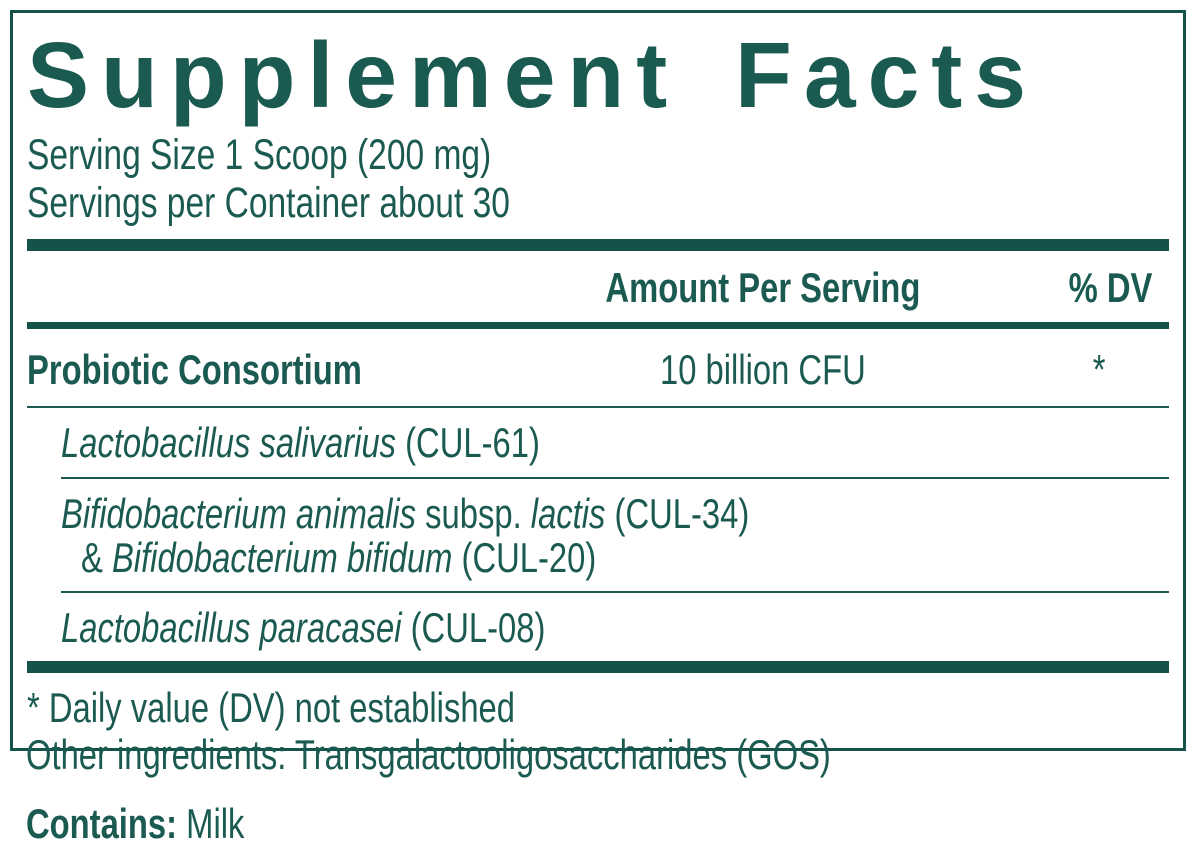  Describe the element at coordinates (532, 75) in the screenshot. I see `panel-title: Supplement Facts` at that location.